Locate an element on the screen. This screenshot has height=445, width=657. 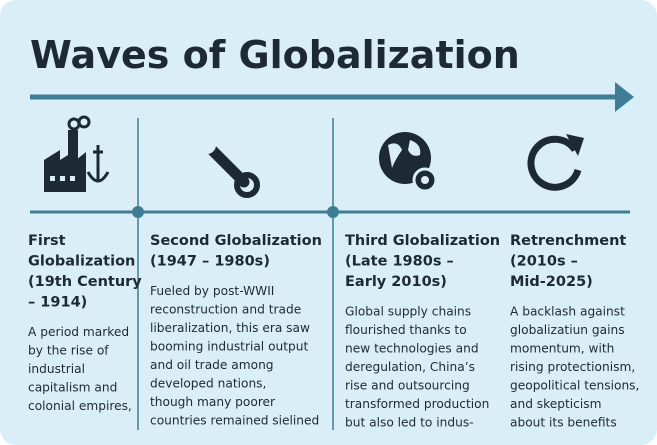
wrench-icon is located at coordinates (229, 167).